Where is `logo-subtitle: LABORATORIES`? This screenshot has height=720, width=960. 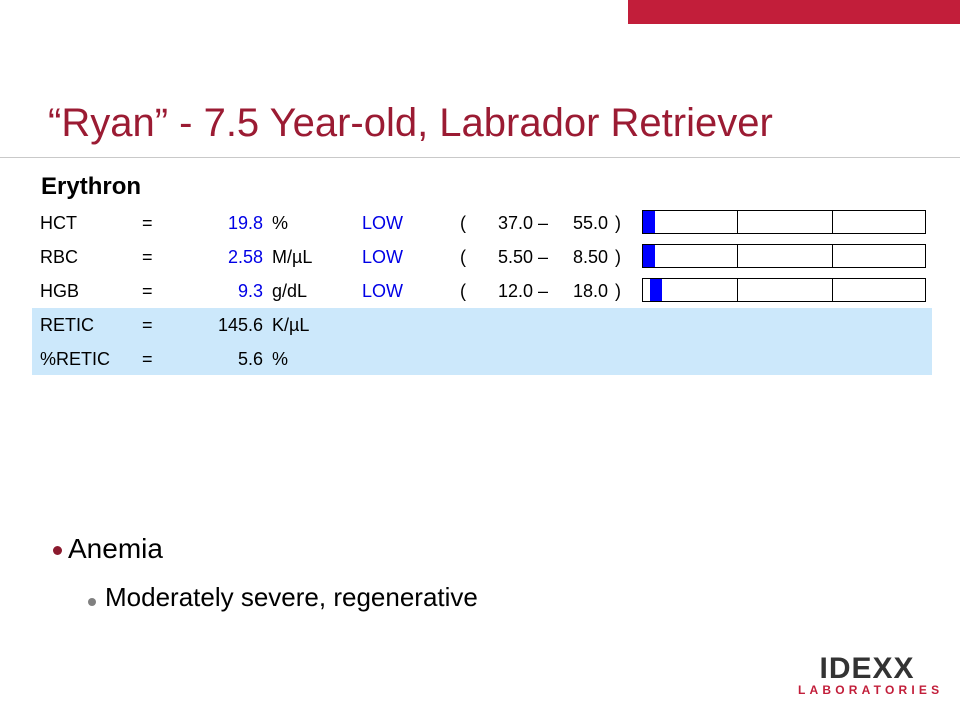 logo-subtitle: LABORATORIES is located at coordinates (871, 690).